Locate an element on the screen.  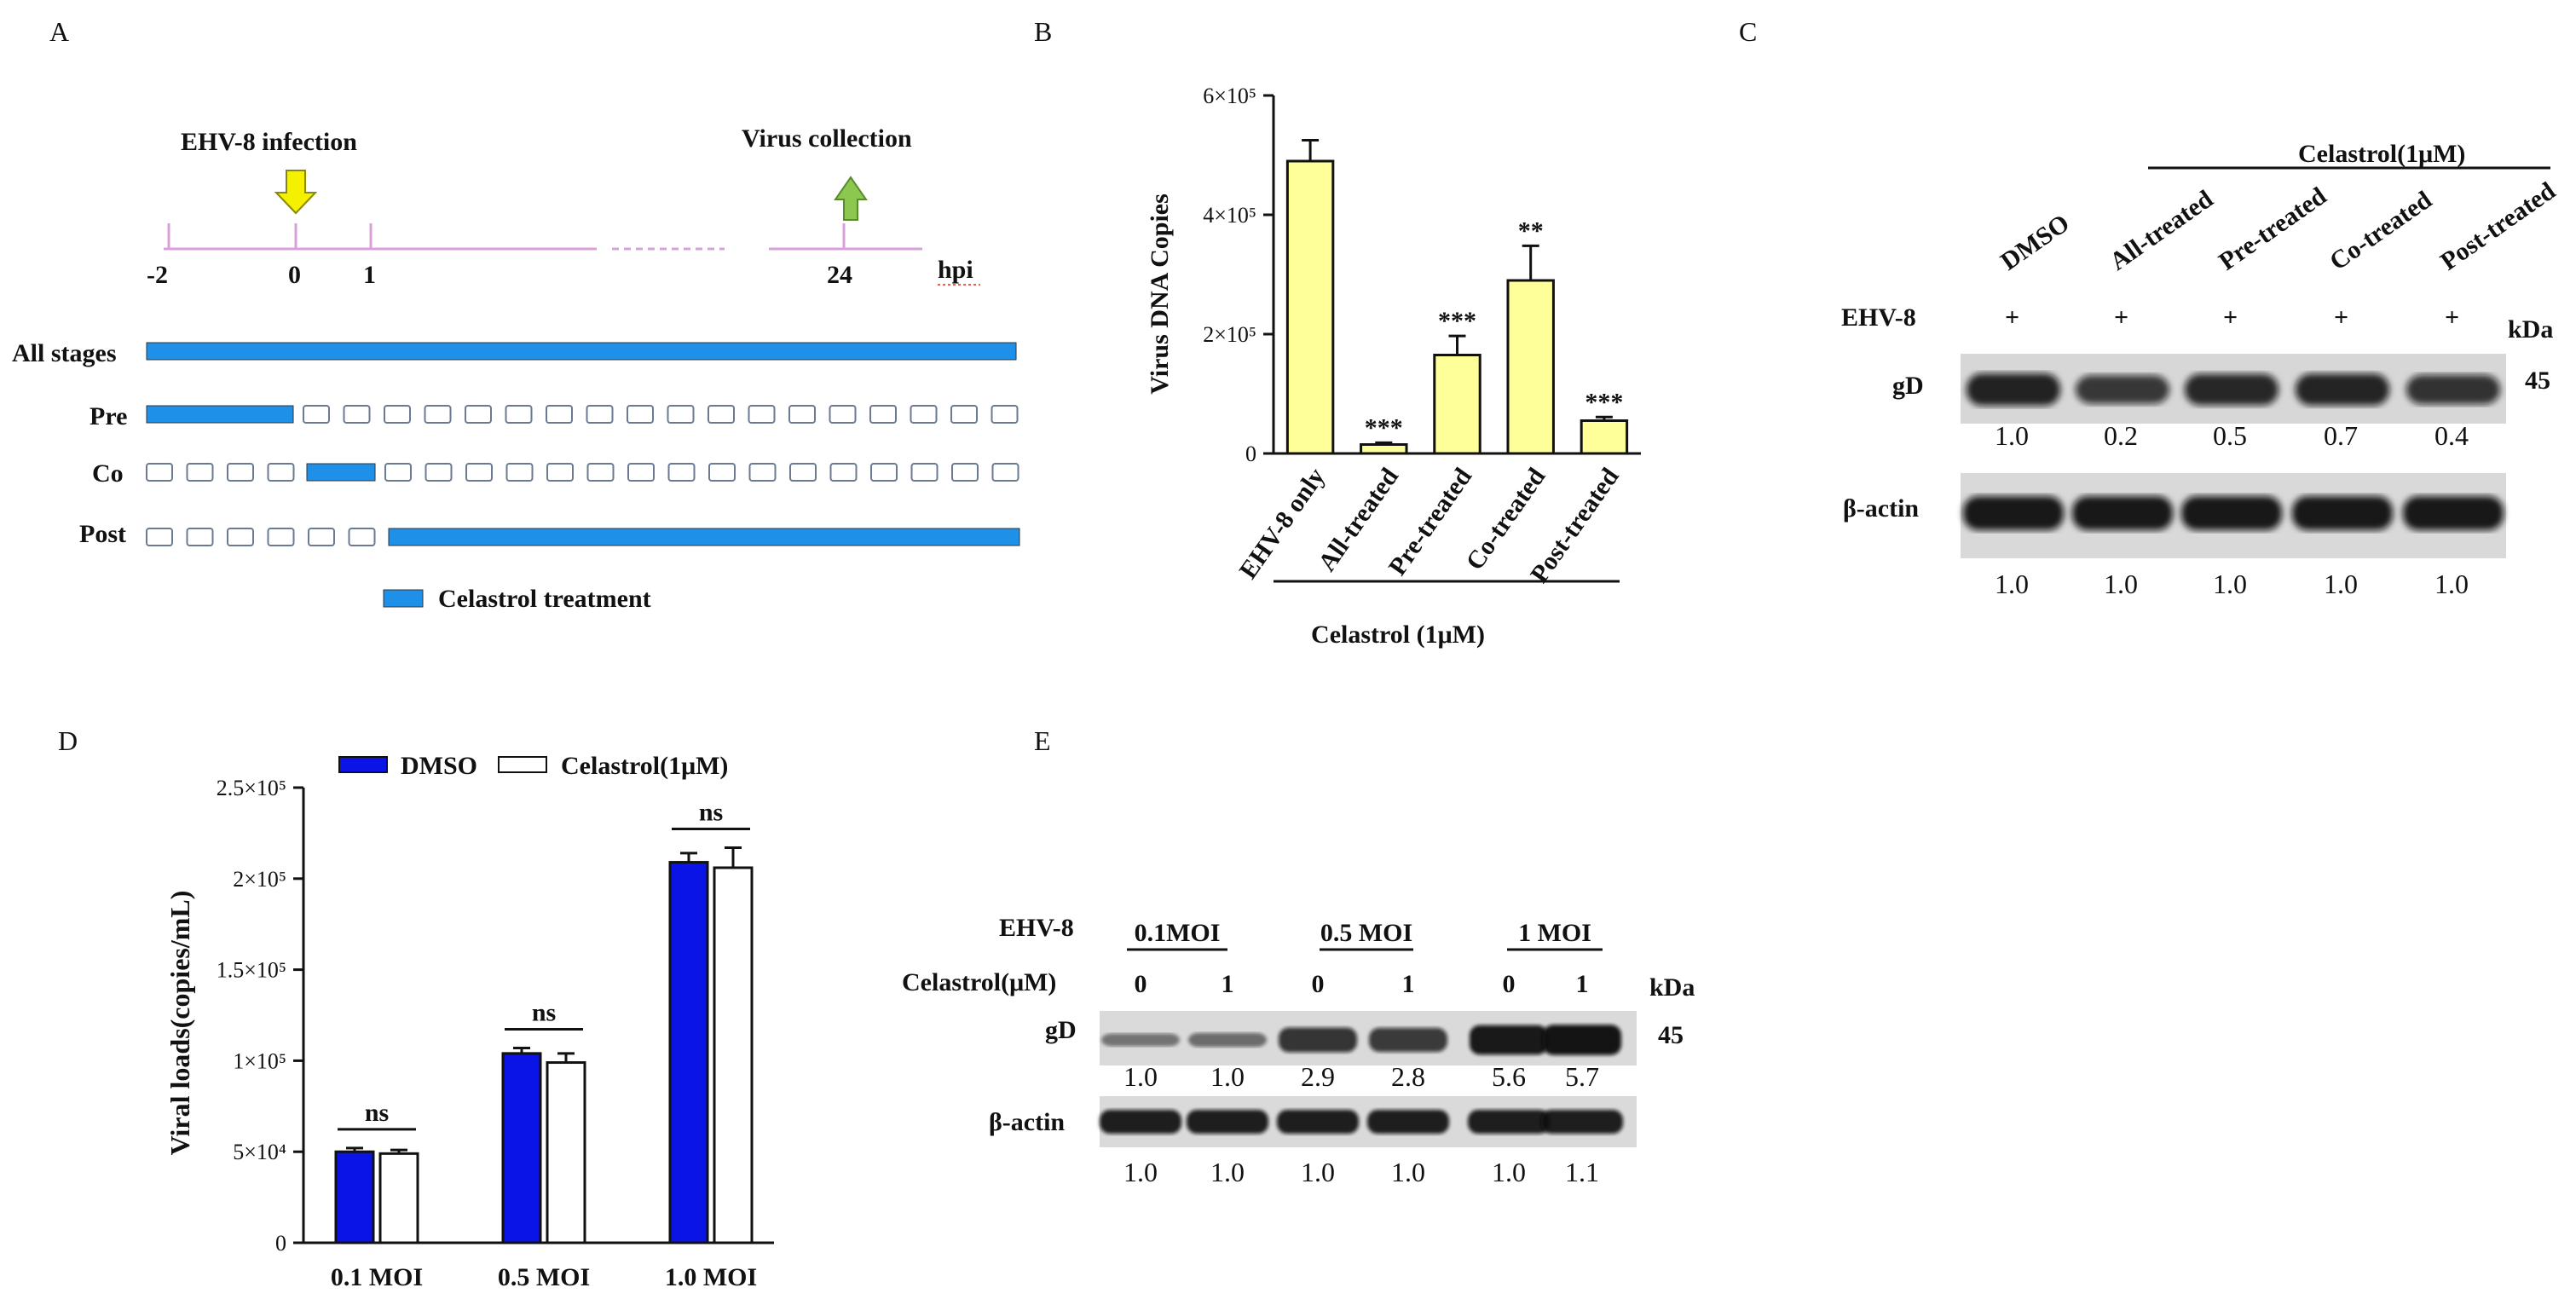
unit-label: hpi is located at coordinates (955, 270).